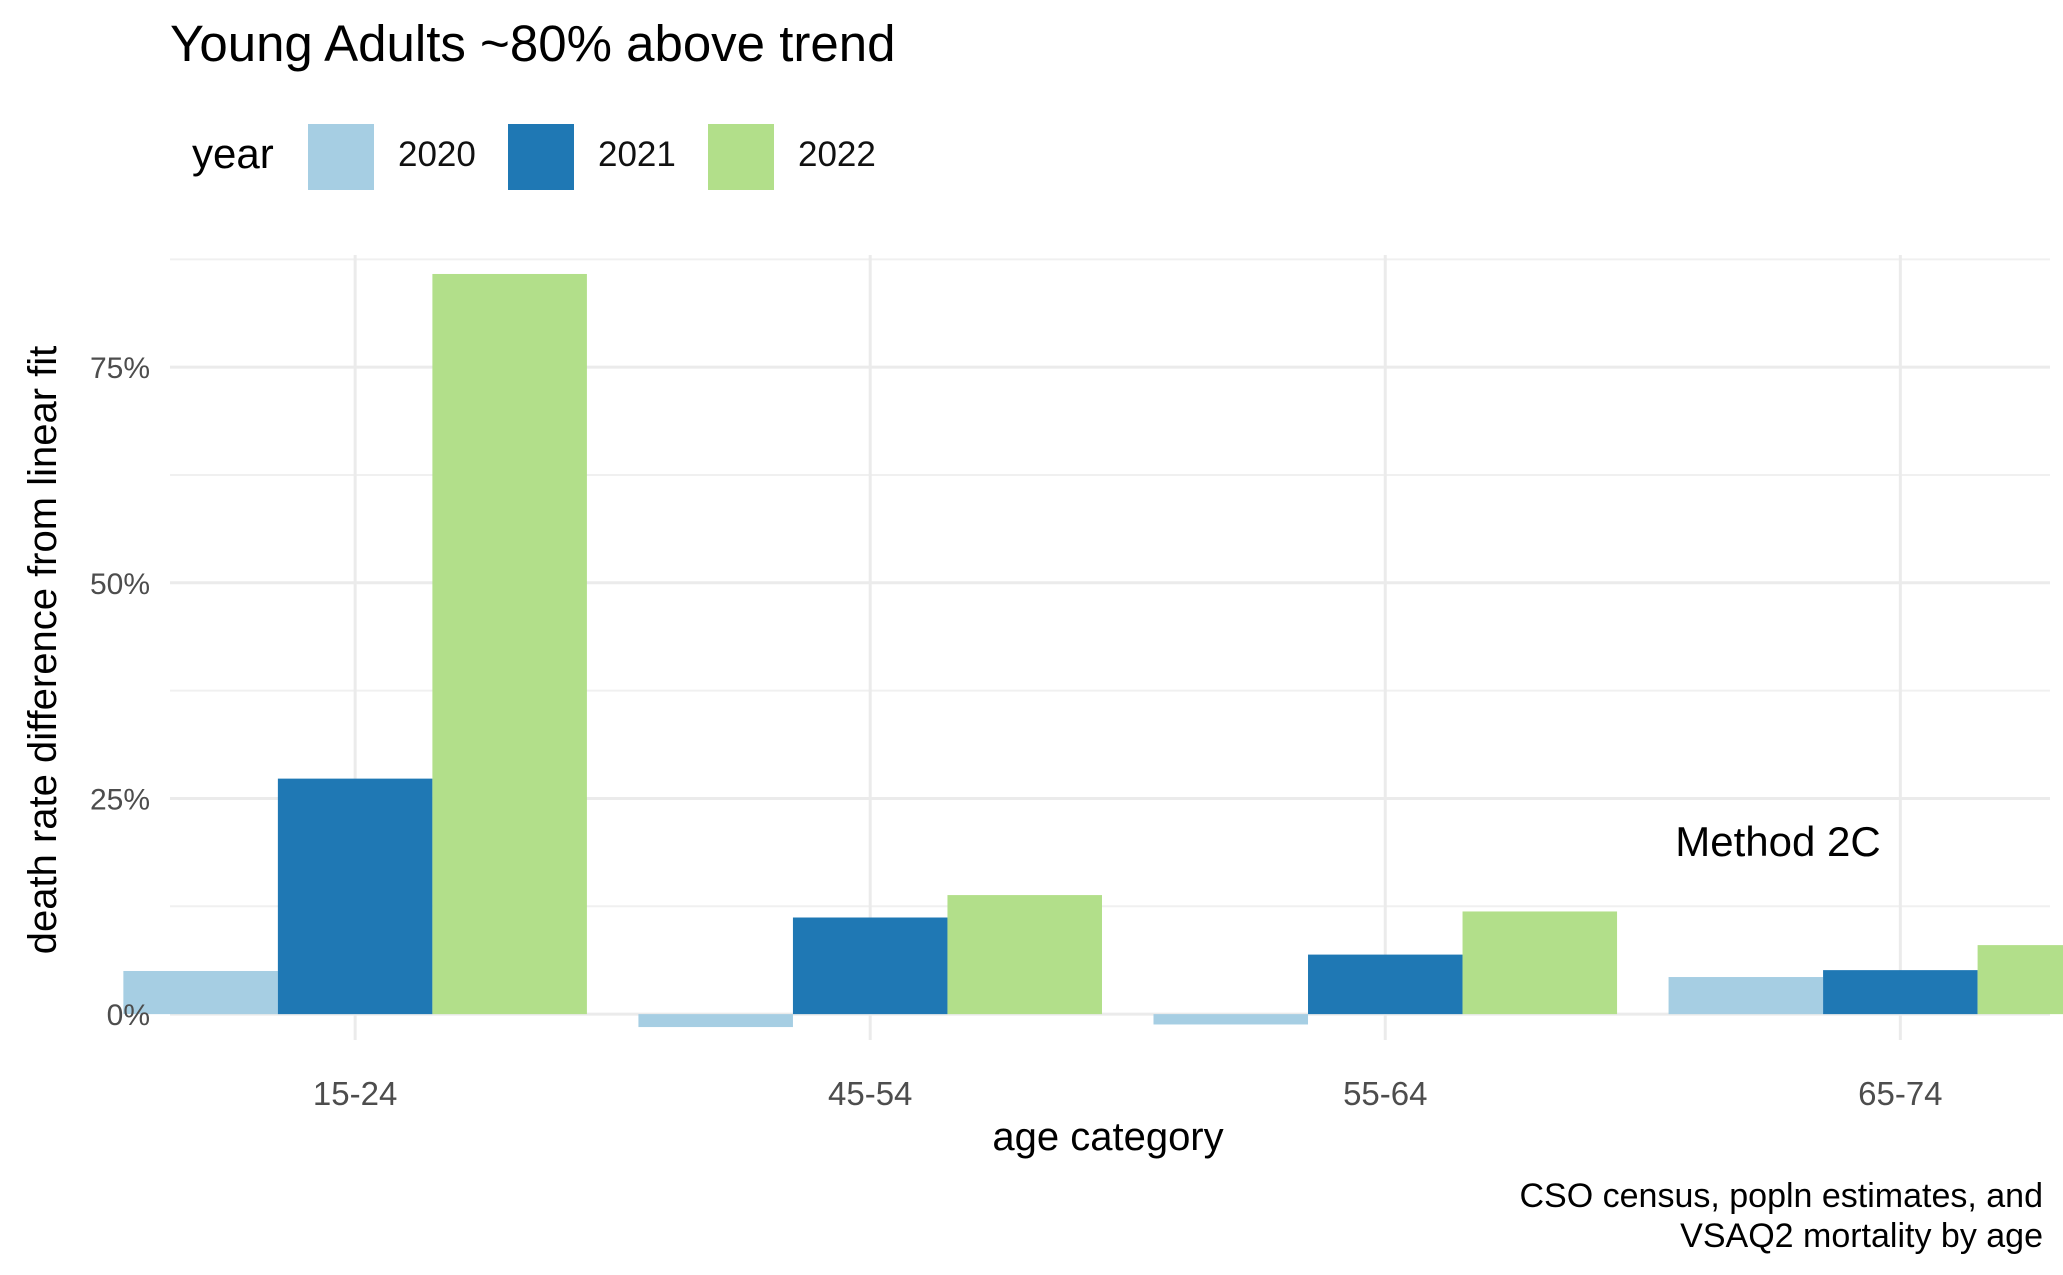 This screenshot has height=1275, width=2063. Describe the element at coordinates (1900, 1093) in the screenshot. I see `x-tick-label: 65-74` at that location.